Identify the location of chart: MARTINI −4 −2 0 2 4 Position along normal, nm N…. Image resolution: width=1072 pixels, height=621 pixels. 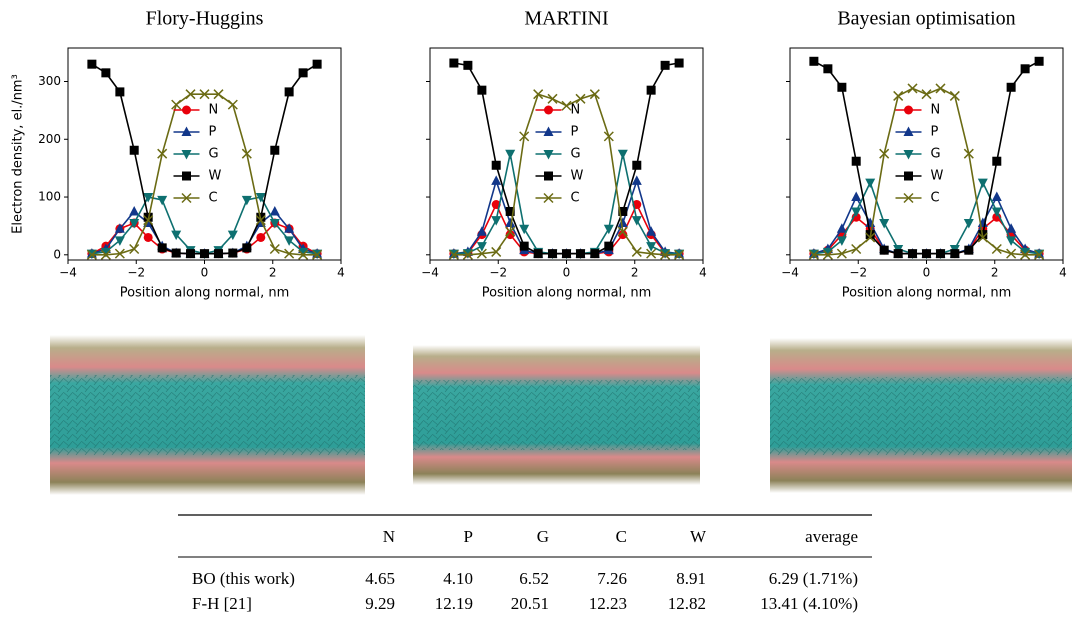
(564, 154).